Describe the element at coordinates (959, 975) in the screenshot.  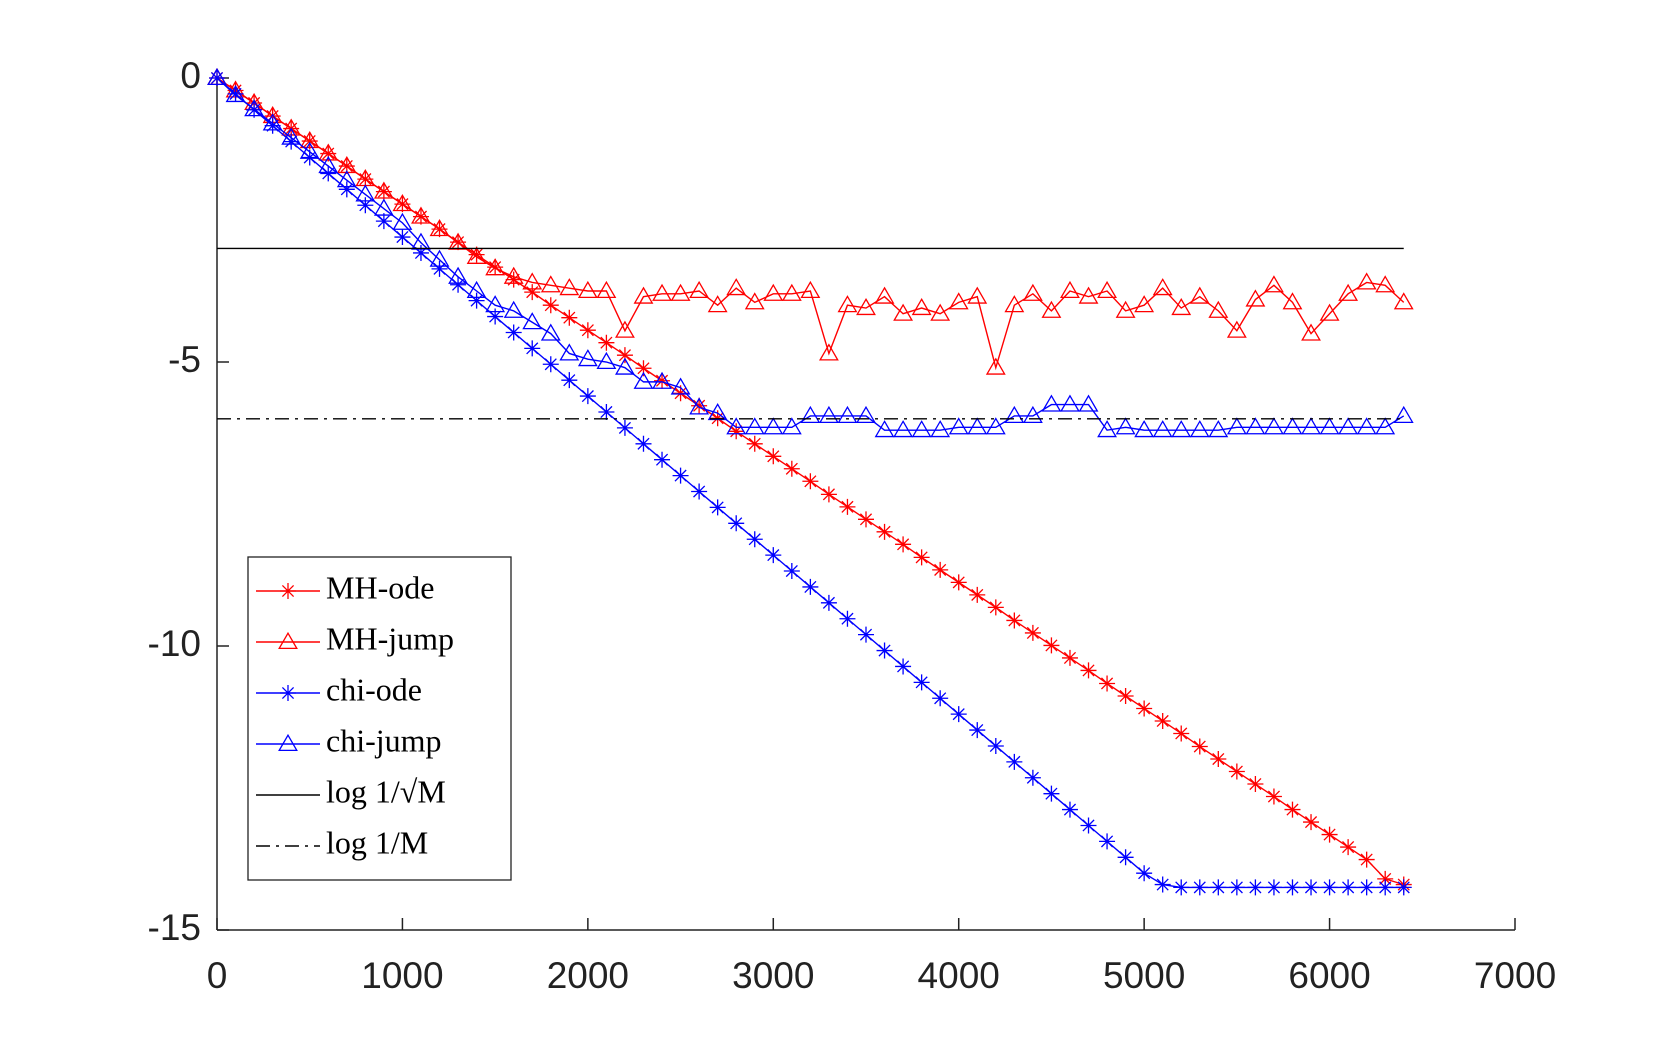
I see `x-tick-label: 4000` at that location.